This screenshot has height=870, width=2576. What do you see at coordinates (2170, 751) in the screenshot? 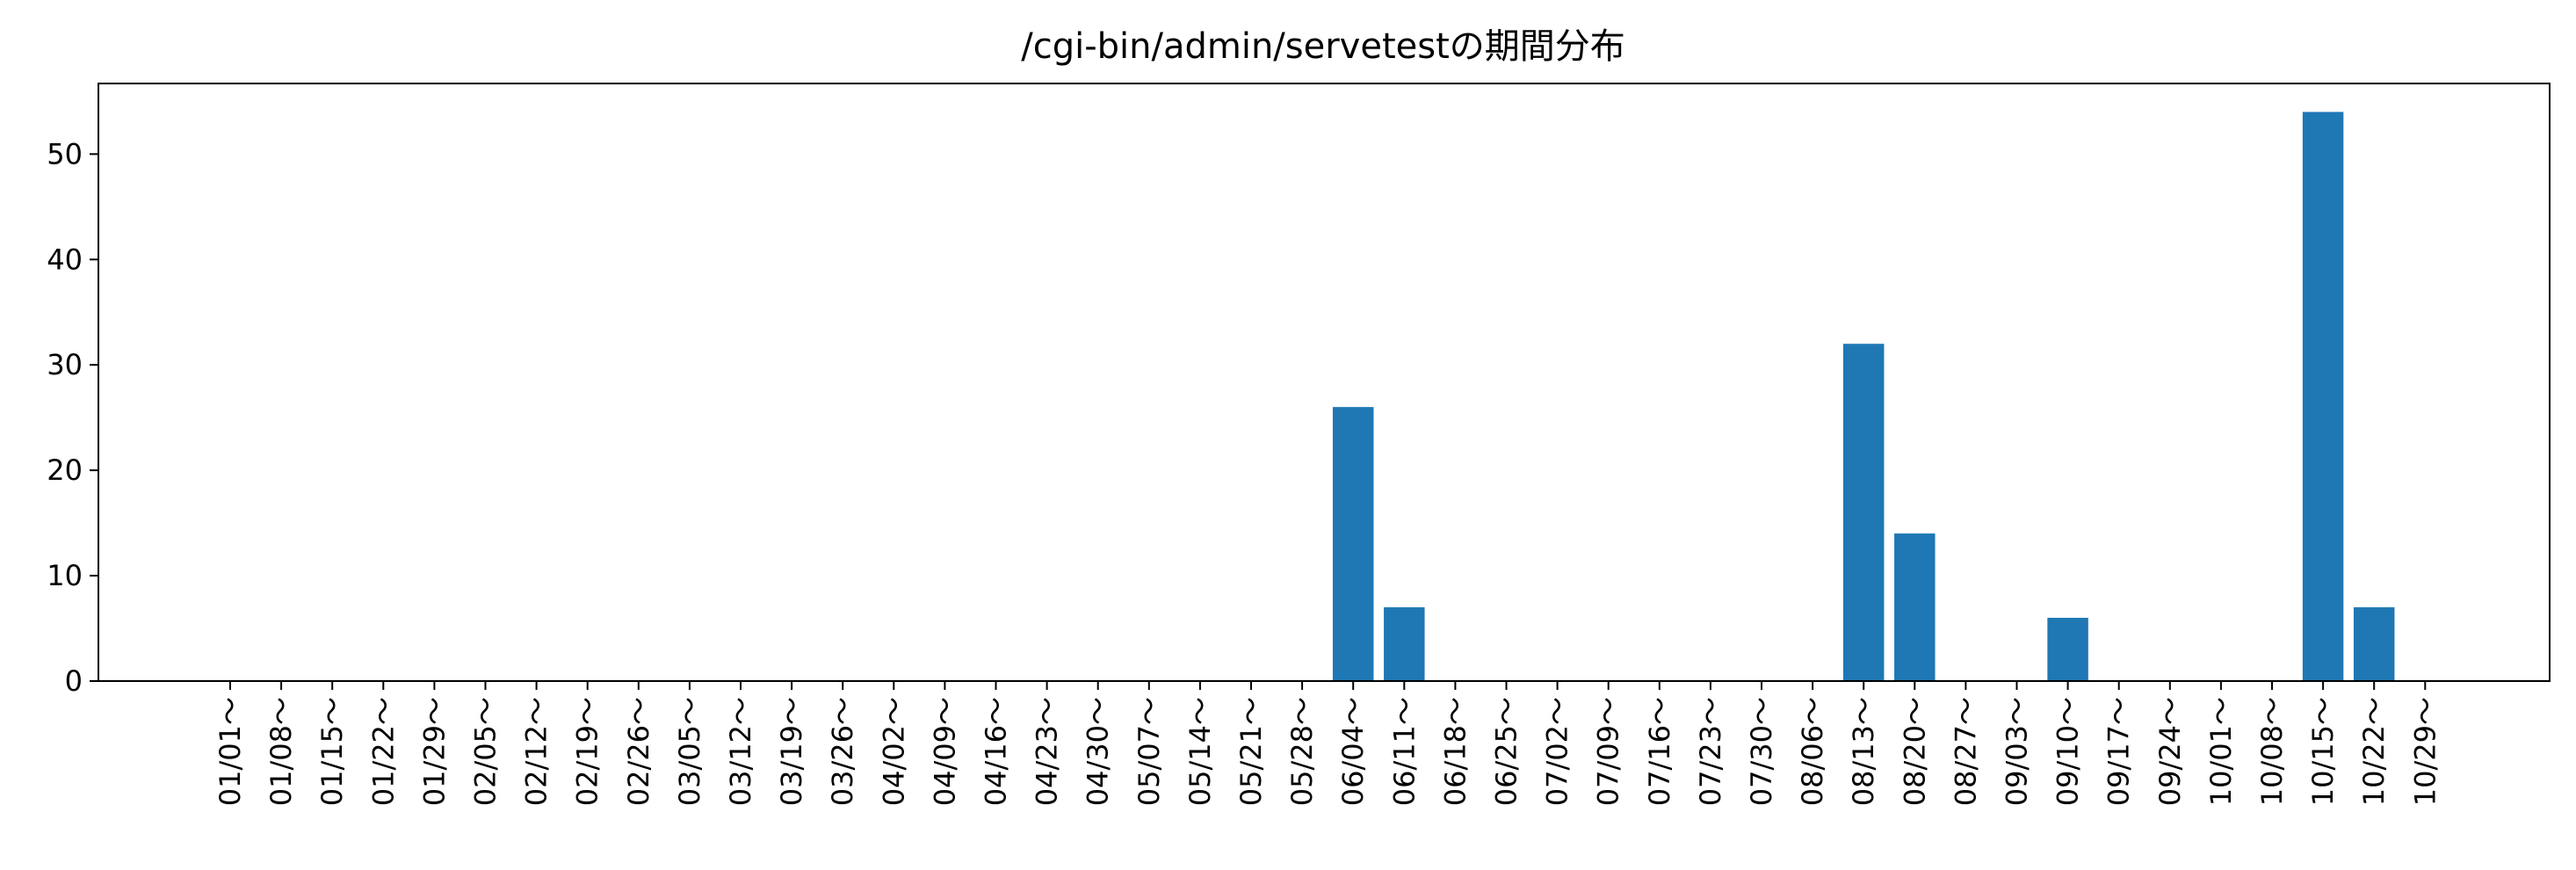
I see `x-tick-label-38: 09/24～` at bounding box center [2170, 751].